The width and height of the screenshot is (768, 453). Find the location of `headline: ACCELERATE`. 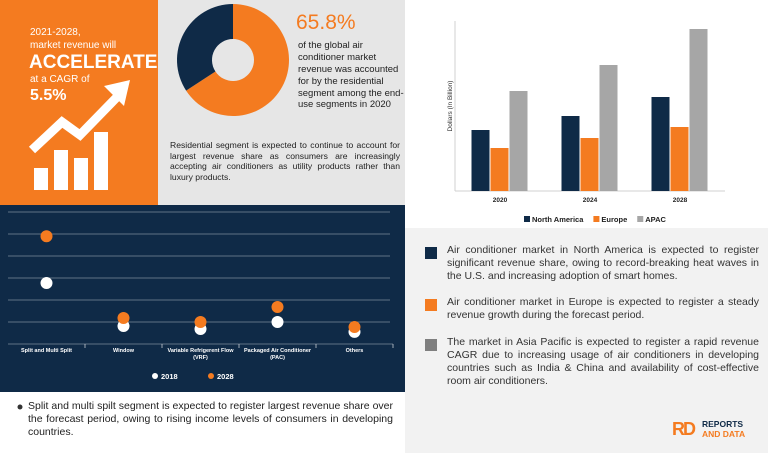

headline: ACCELERATE is located at coordinates (93, 62).